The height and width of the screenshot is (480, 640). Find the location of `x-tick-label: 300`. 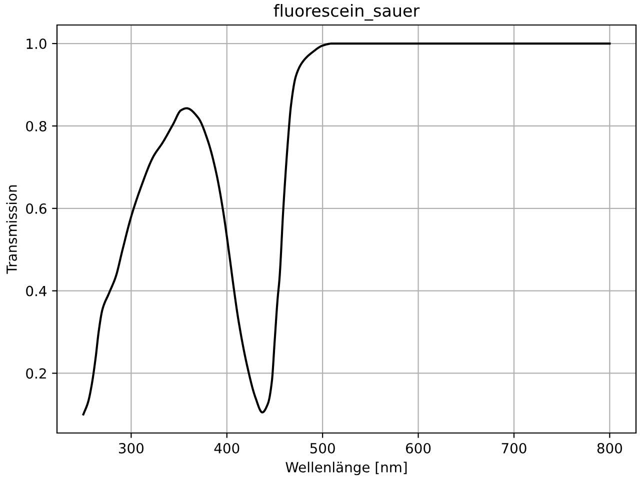

x-tick-label: 300 is located at coordinates (131, 448).